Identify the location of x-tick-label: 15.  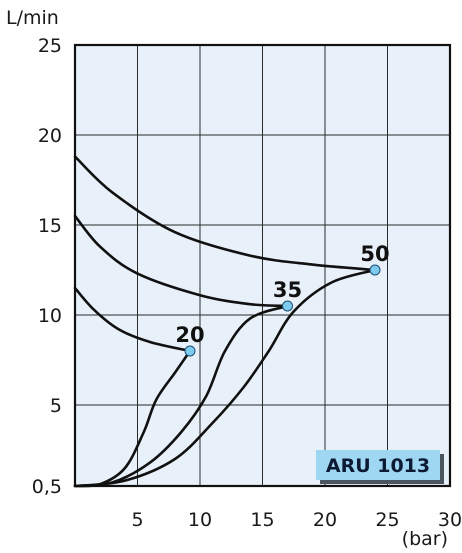
(262, 520).